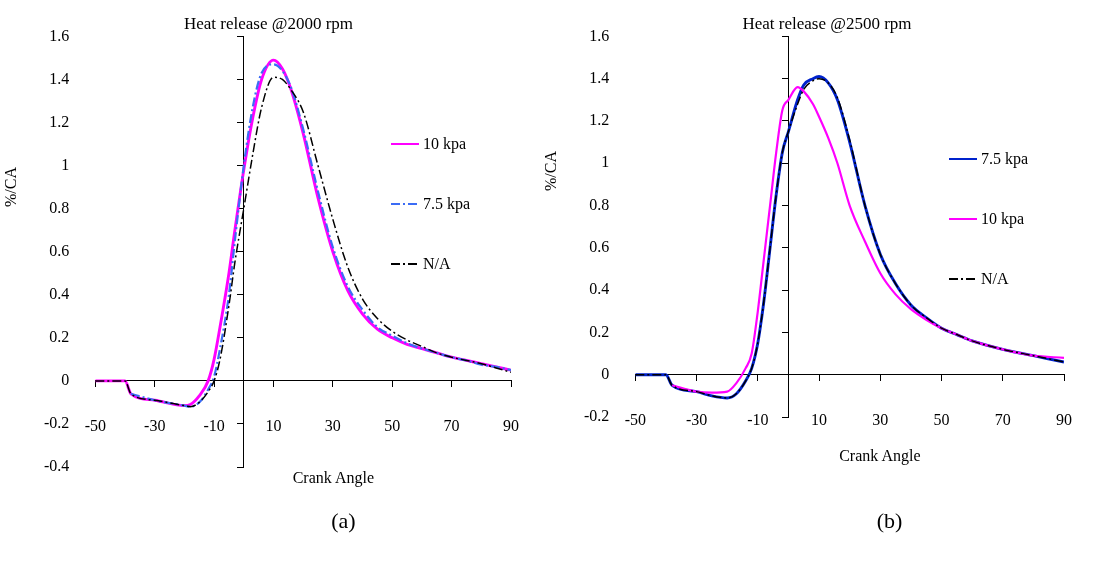 Image resolution: width=1102 pixels, height=567 pixels. I want to click on chart-title: Heat release @2000 rpm, so click(268, 23).